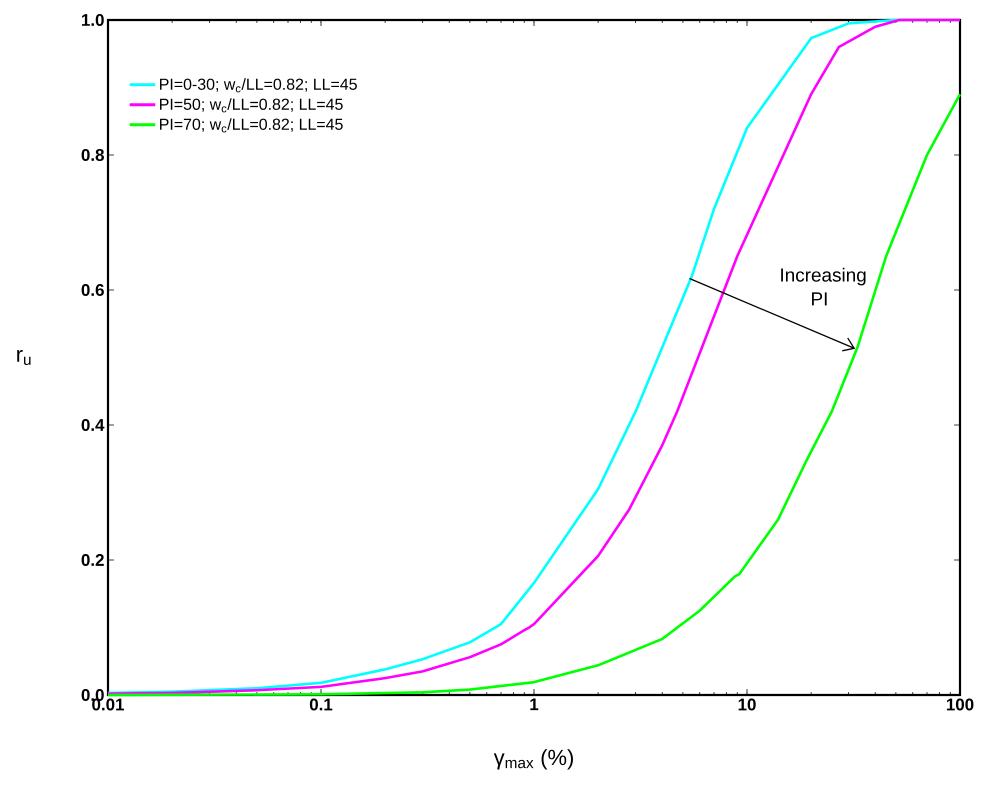  I want to click on y-tick-label: 0.0, so click(93, 694).